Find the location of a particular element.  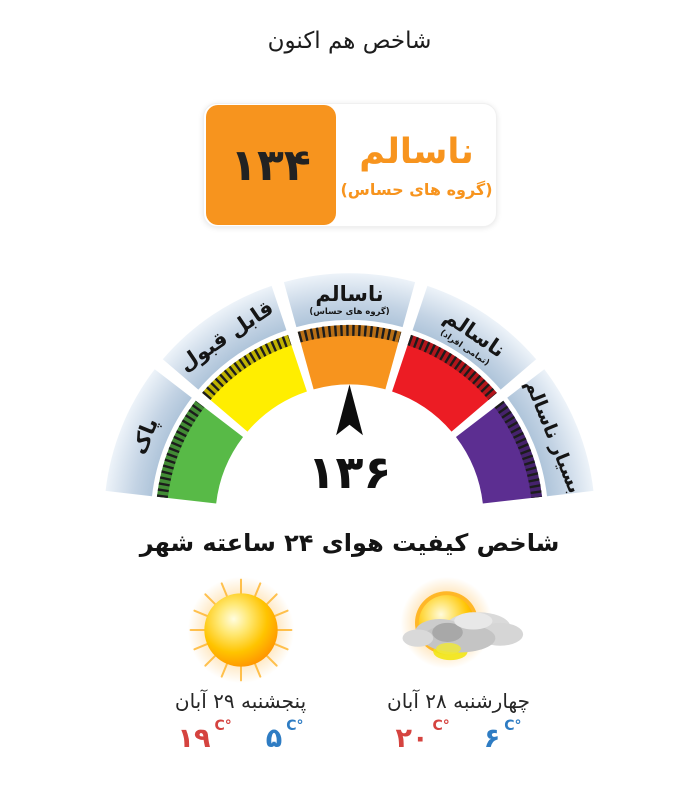

forecast-title: شاخص کیفیت هوای ۲۴ ساعته شهر is located at coordinates (349, 543).